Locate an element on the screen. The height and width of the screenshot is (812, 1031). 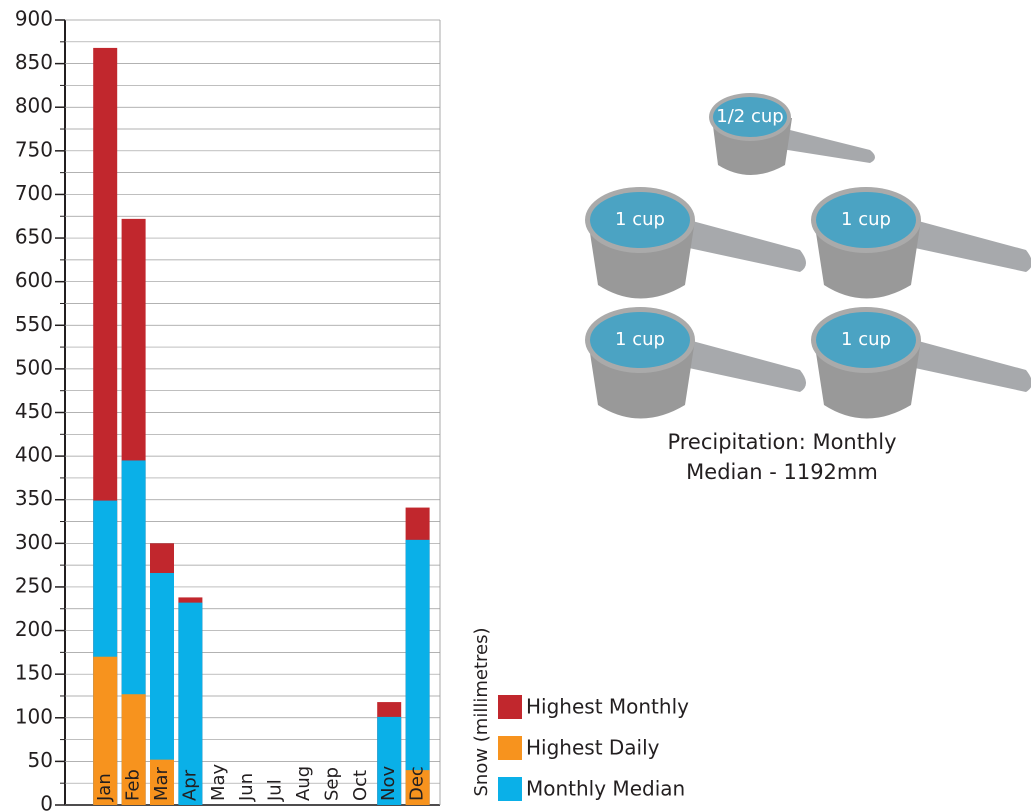
y-tick-label: 100 is located at coordinates (34, 716).